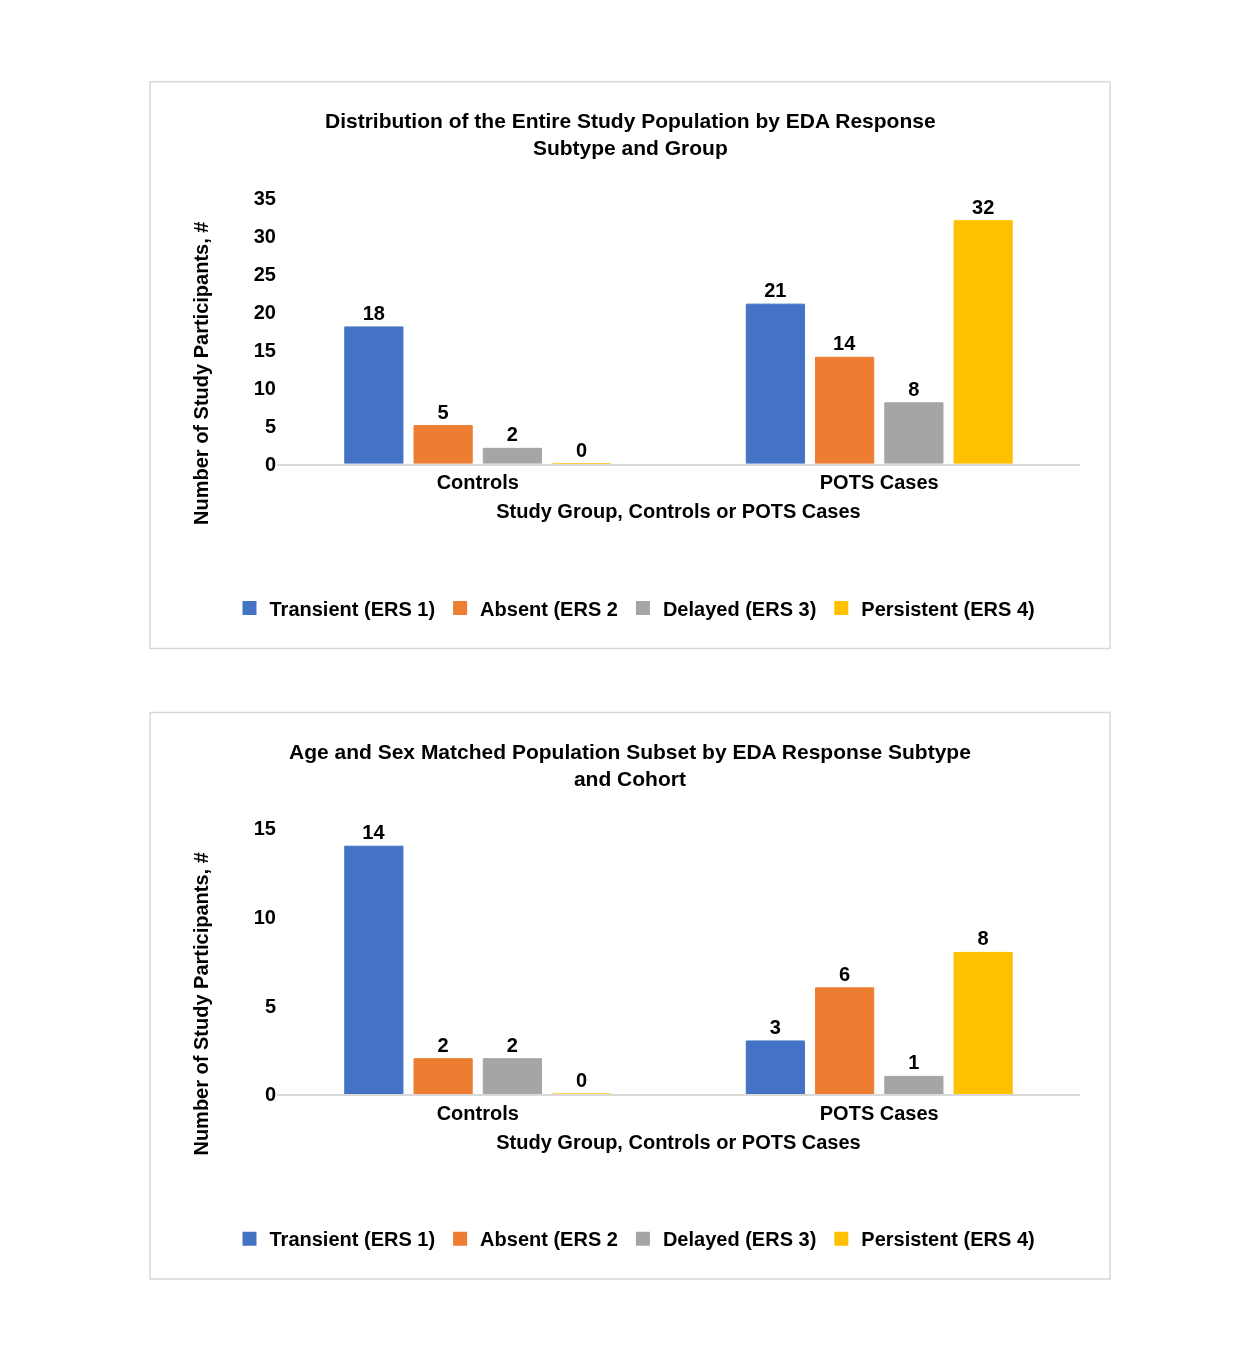 Image resolution: width=1252 pixels, height=1351 pixels. I want to click on y-tick-label: 25, so click(264, 273).